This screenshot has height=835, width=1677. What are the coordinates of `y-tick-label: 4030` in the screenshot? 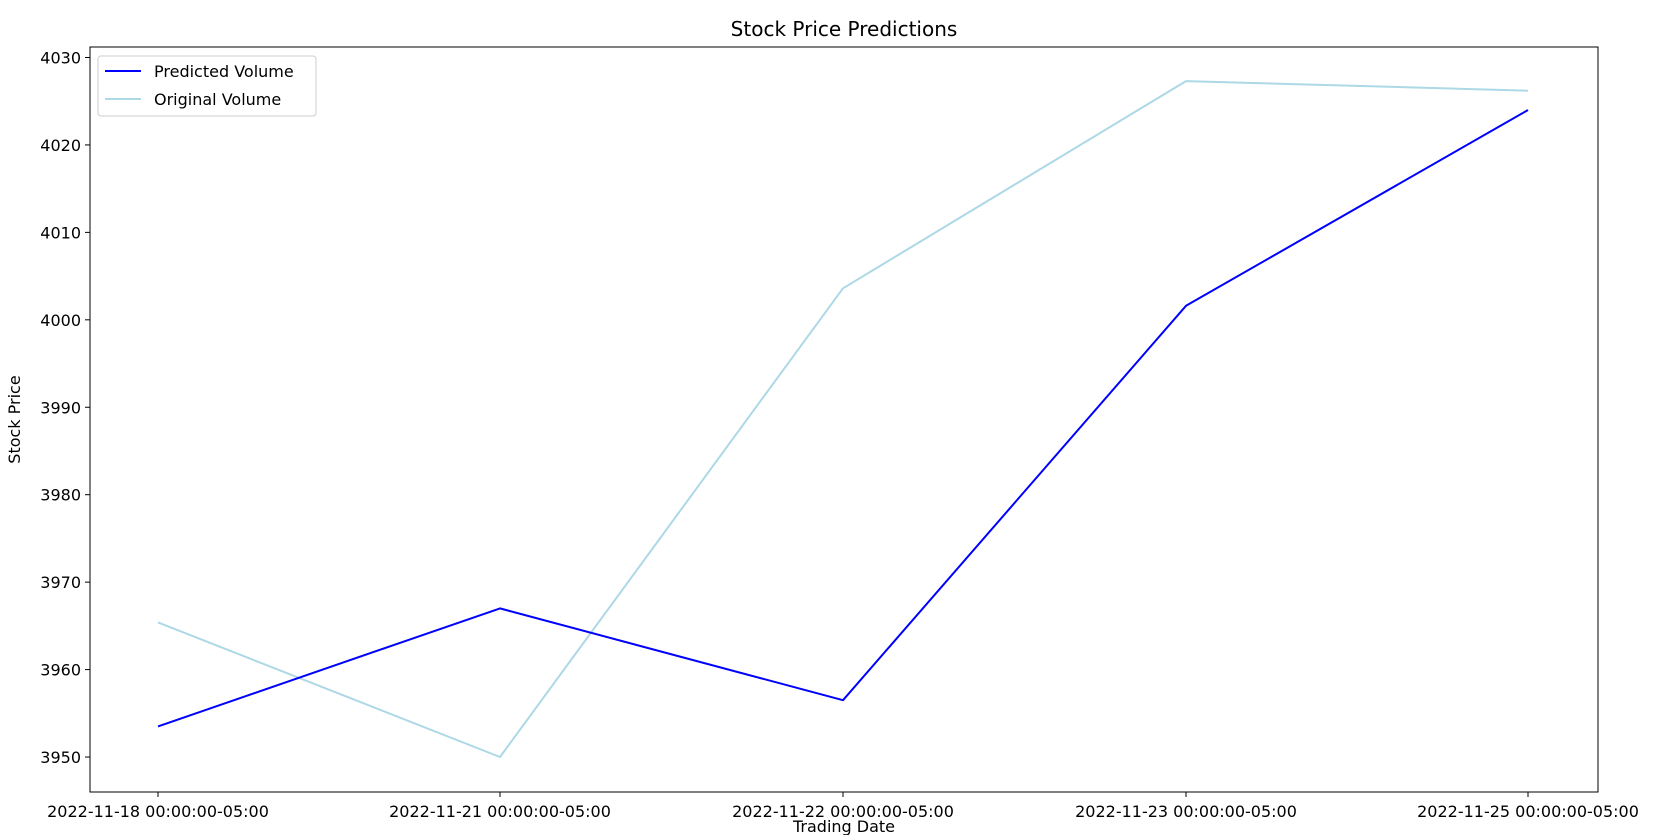 It's located at (60, 57).